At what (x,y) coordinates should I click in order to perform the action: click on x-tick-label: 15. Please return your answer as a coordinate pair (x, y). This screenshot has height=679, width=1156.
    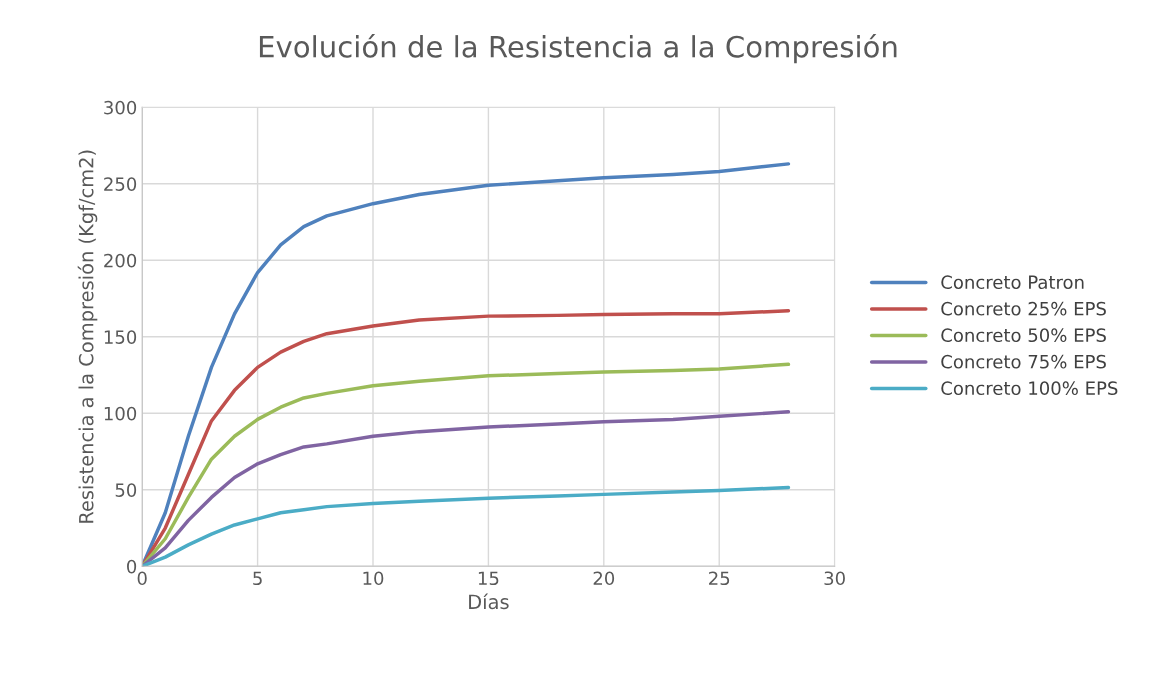
    Looking at the image, I should click on (488, 578).